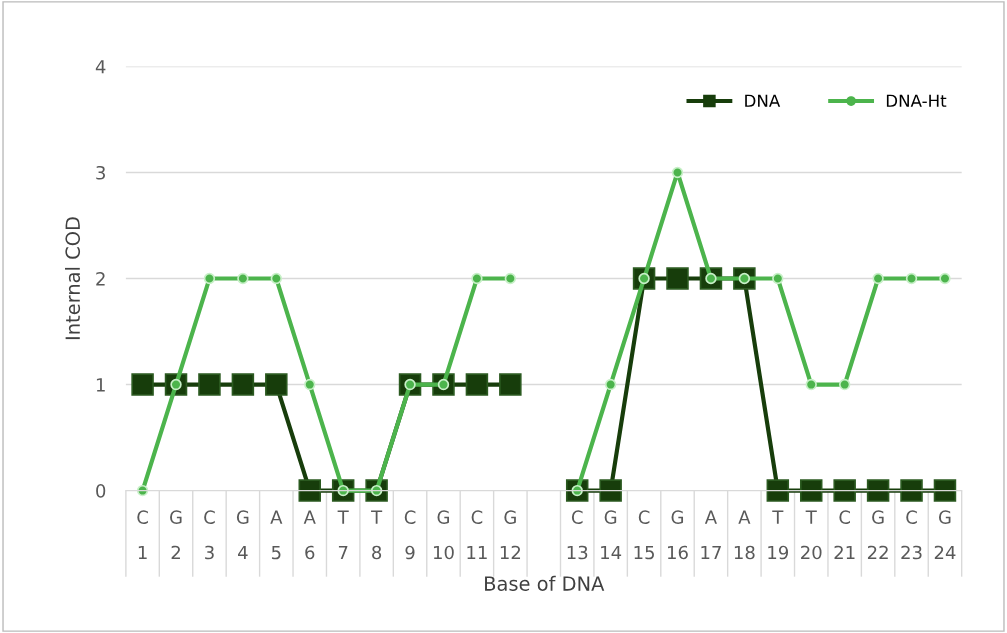 This screenshot has width=1007, height=633. What do you see at coordinates (443, 535) in the screenshot?
I see `x-tick-label: G 10` at bounding box center [443, 535].